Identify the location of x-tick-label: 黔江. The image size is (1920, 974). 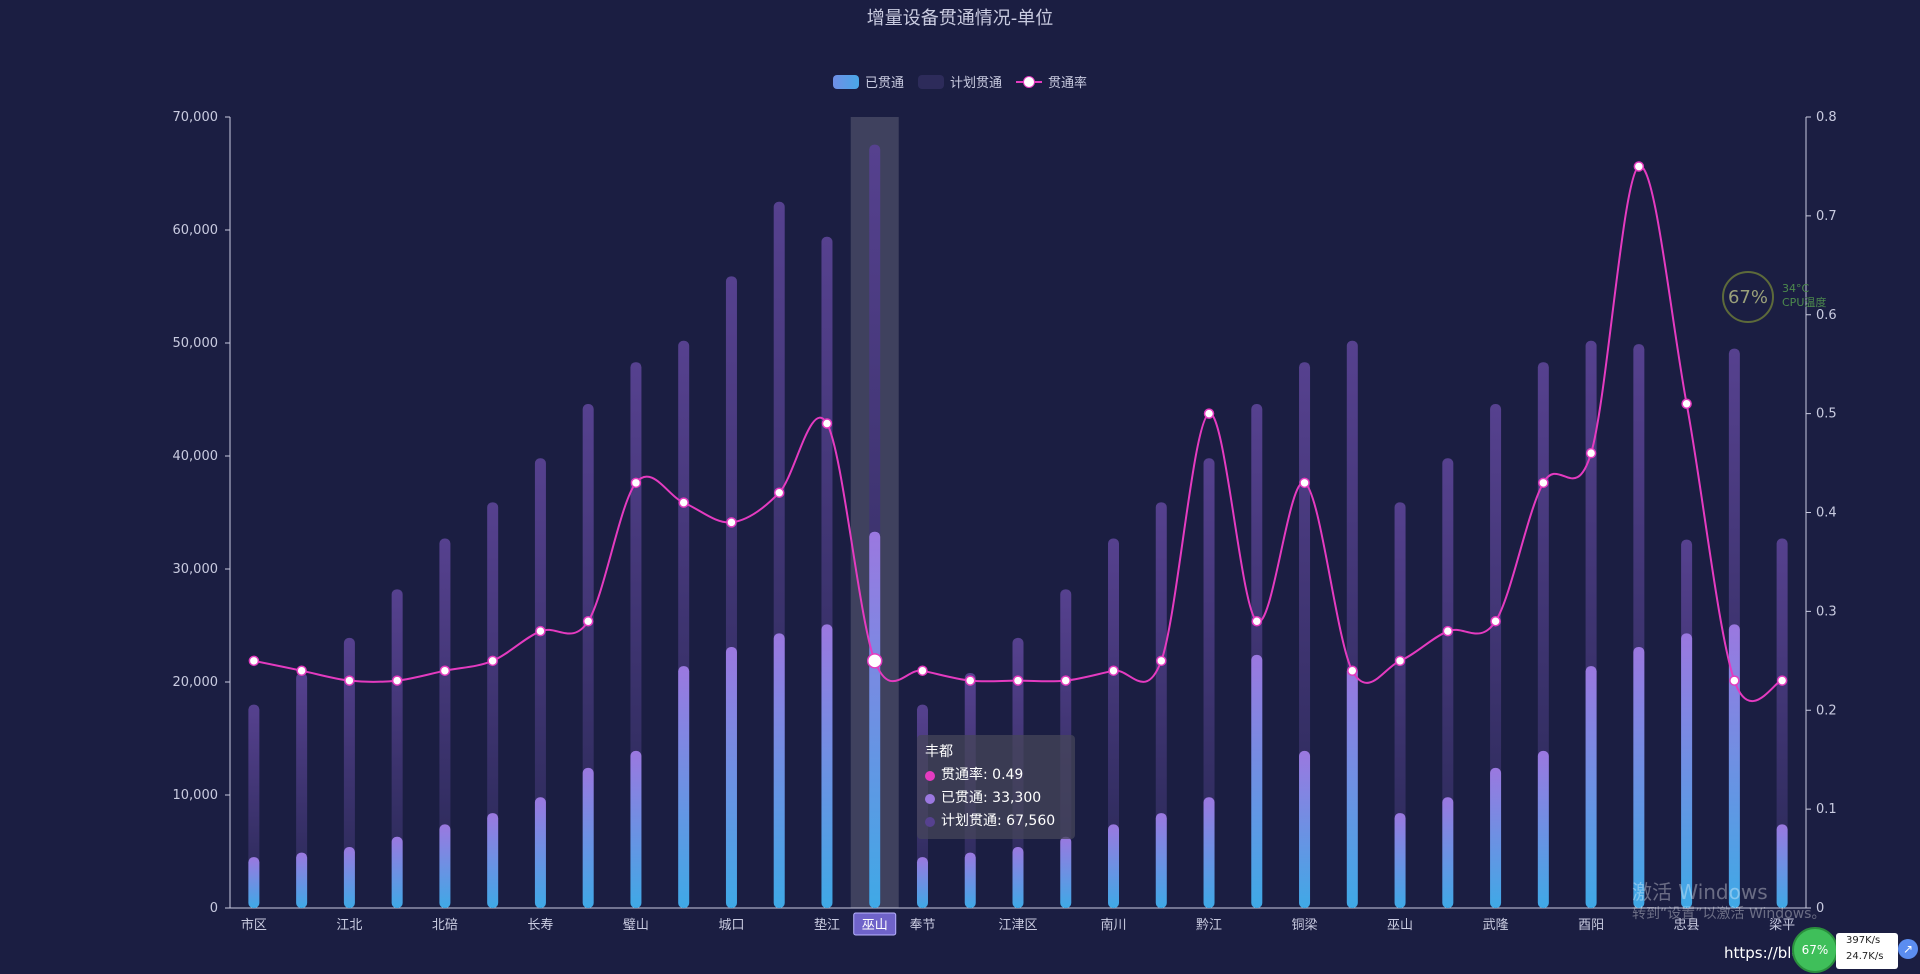
(1209, 925).